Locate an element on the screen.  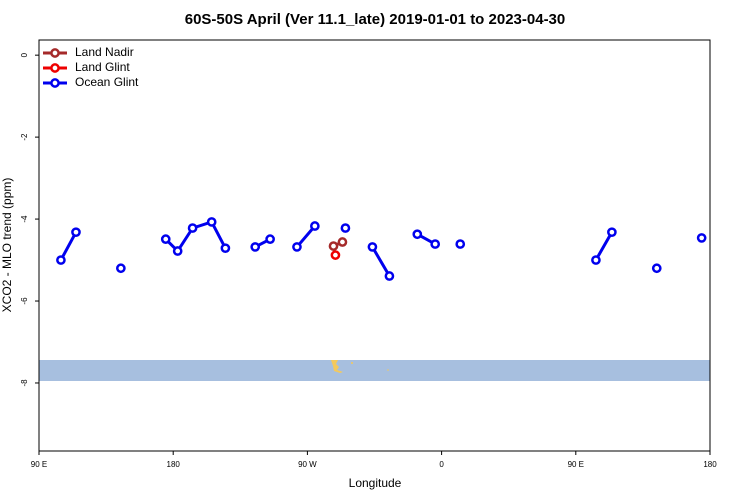
x-axis-label: Longitude is located at coordinates (375, 483).